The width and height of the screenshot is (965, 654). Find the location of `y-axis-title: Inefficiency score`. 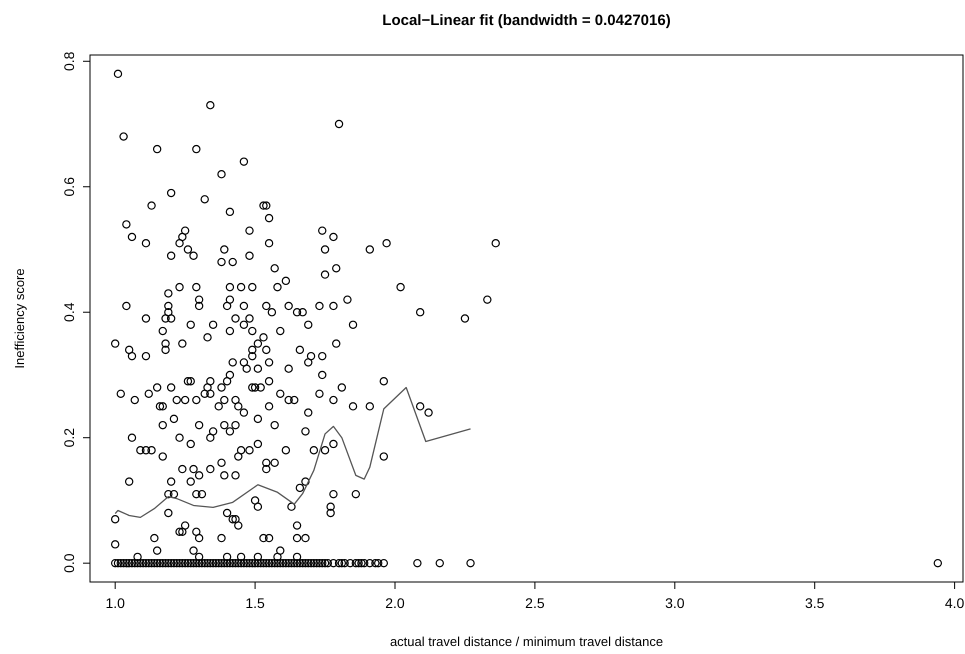

y-axis-title: Inefficiency score is located at coordinates (19, 318).